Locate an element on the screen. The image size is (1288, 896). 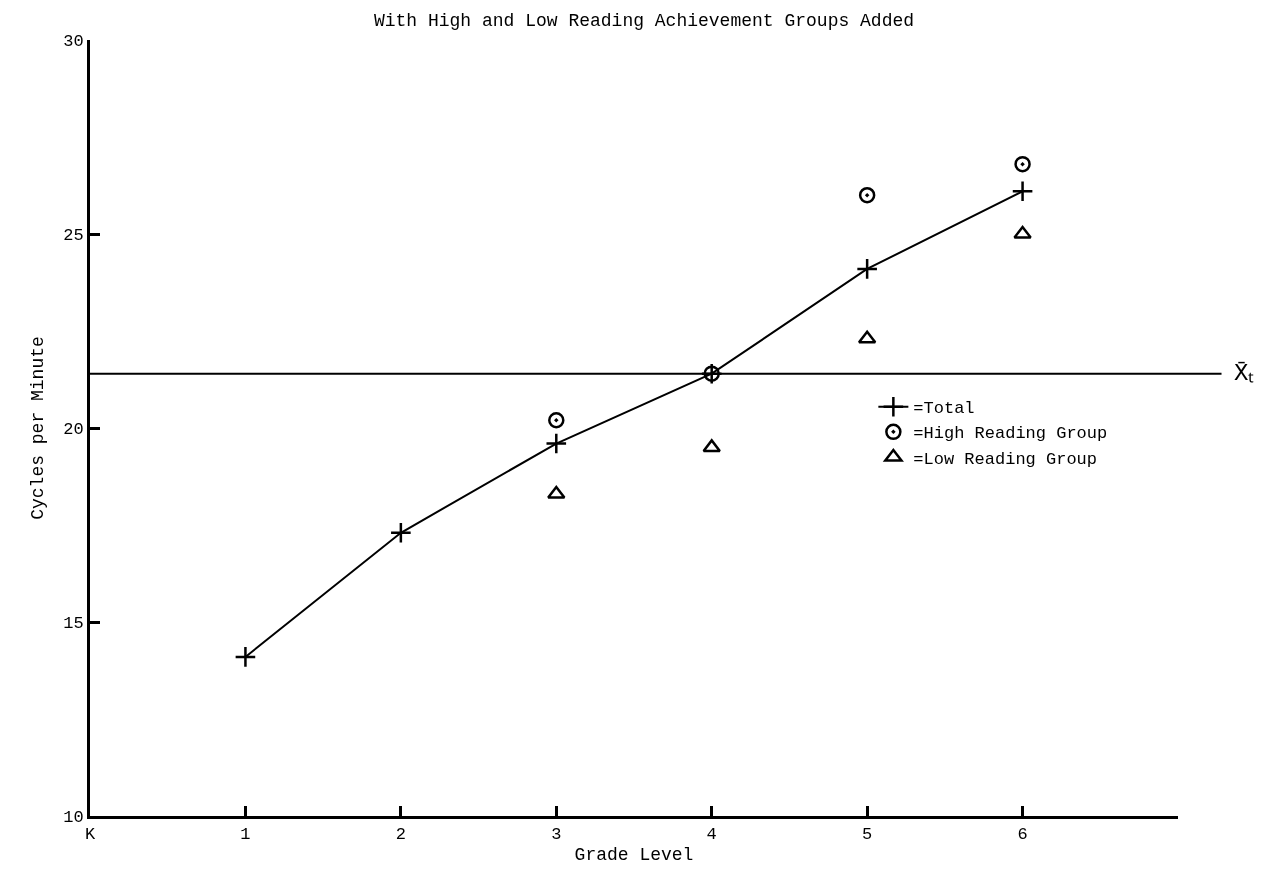
x-axis-title: Grade Level is located at coordinates (634, 854).